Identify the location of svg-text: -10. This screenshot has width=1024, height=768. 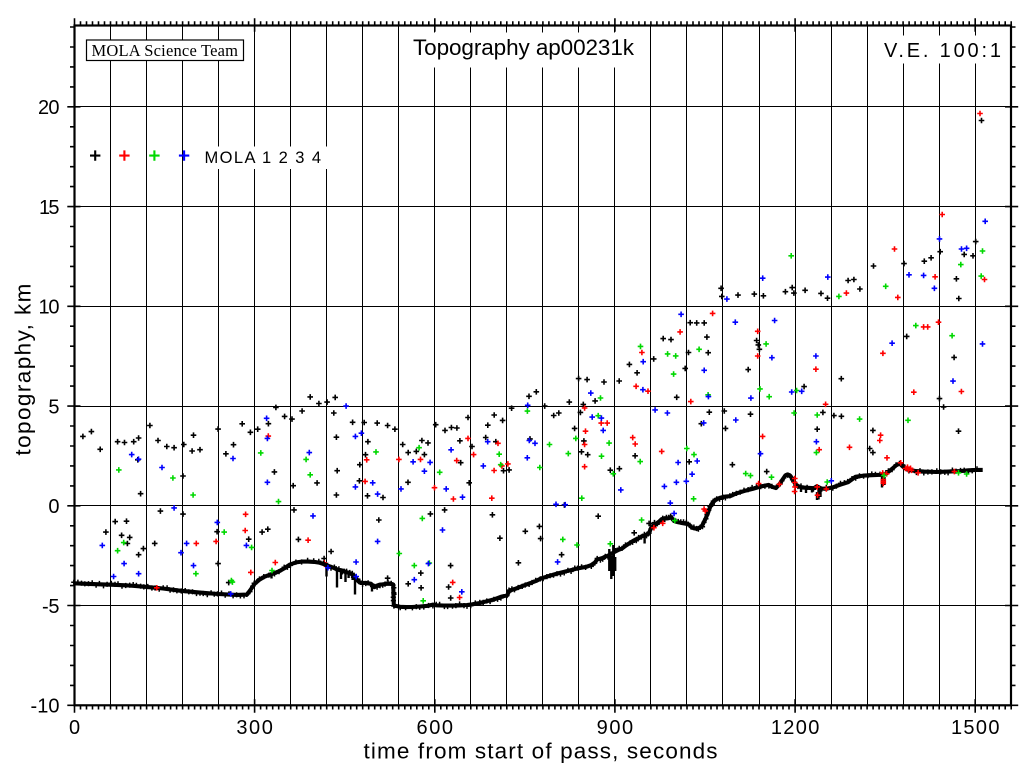
(45, 707).